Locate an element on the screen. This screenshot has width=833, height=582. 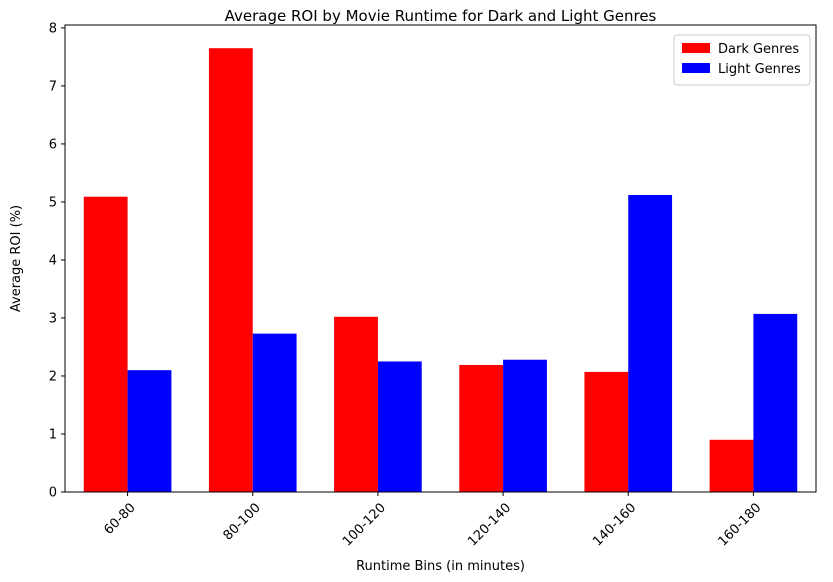
x-axis: 60-80 80-100 100-120 120-140 140-160 160-180 is located at coordinates (432, 520).